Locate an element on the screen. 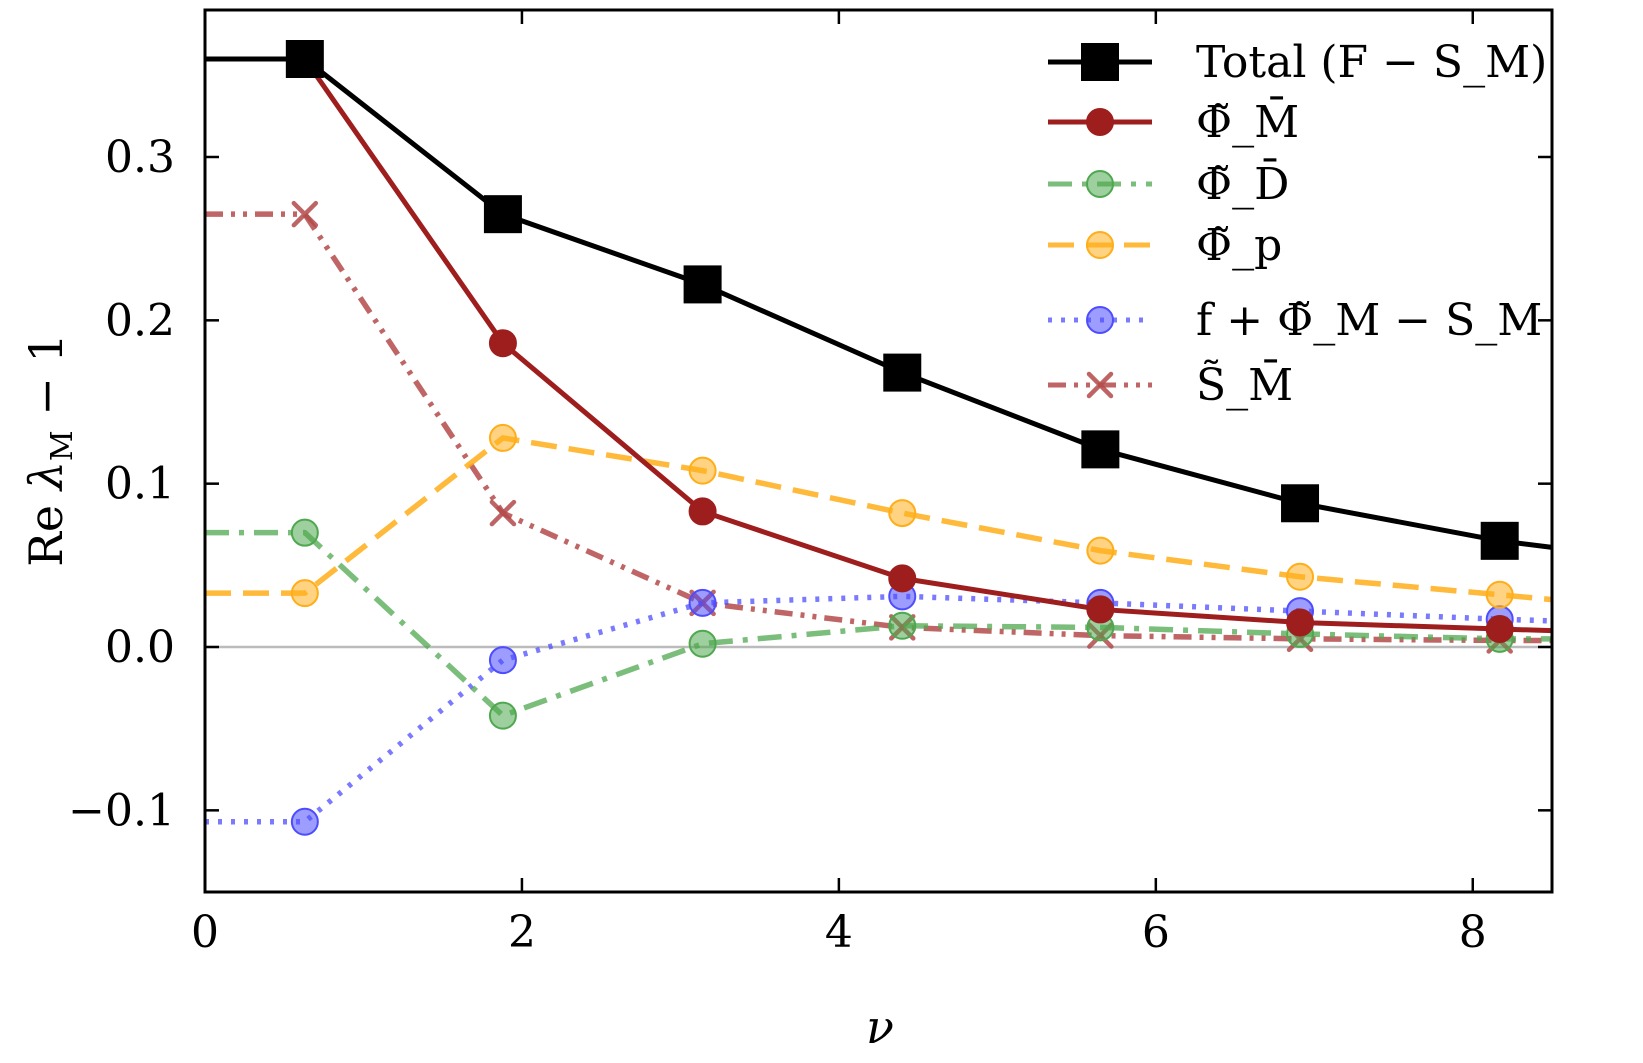 Image resolution: width=1643 pixels, height=1063 pixels. legend-entry-2: Φ̃_D̄ is located at coordinates (1168, 183).